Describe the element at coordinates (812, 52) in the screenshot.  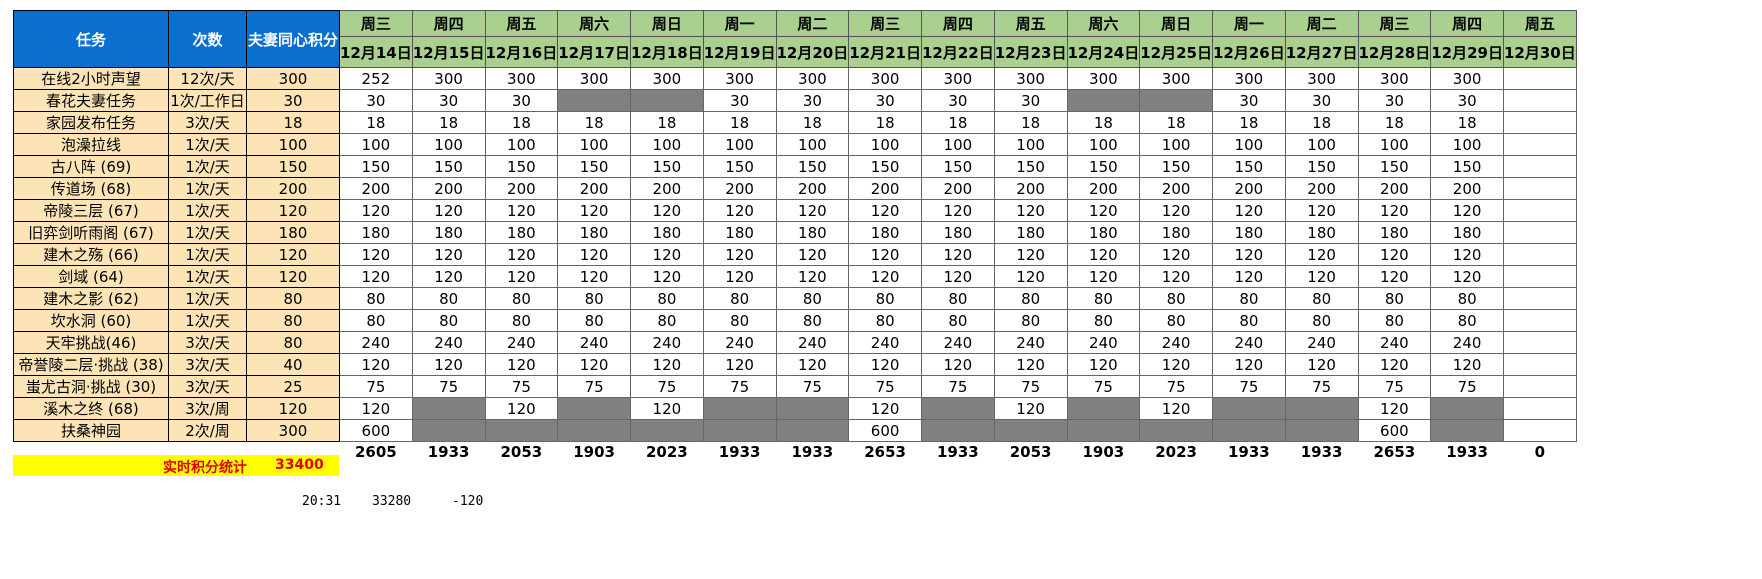
I see `date-header: 12月20日` at that location.